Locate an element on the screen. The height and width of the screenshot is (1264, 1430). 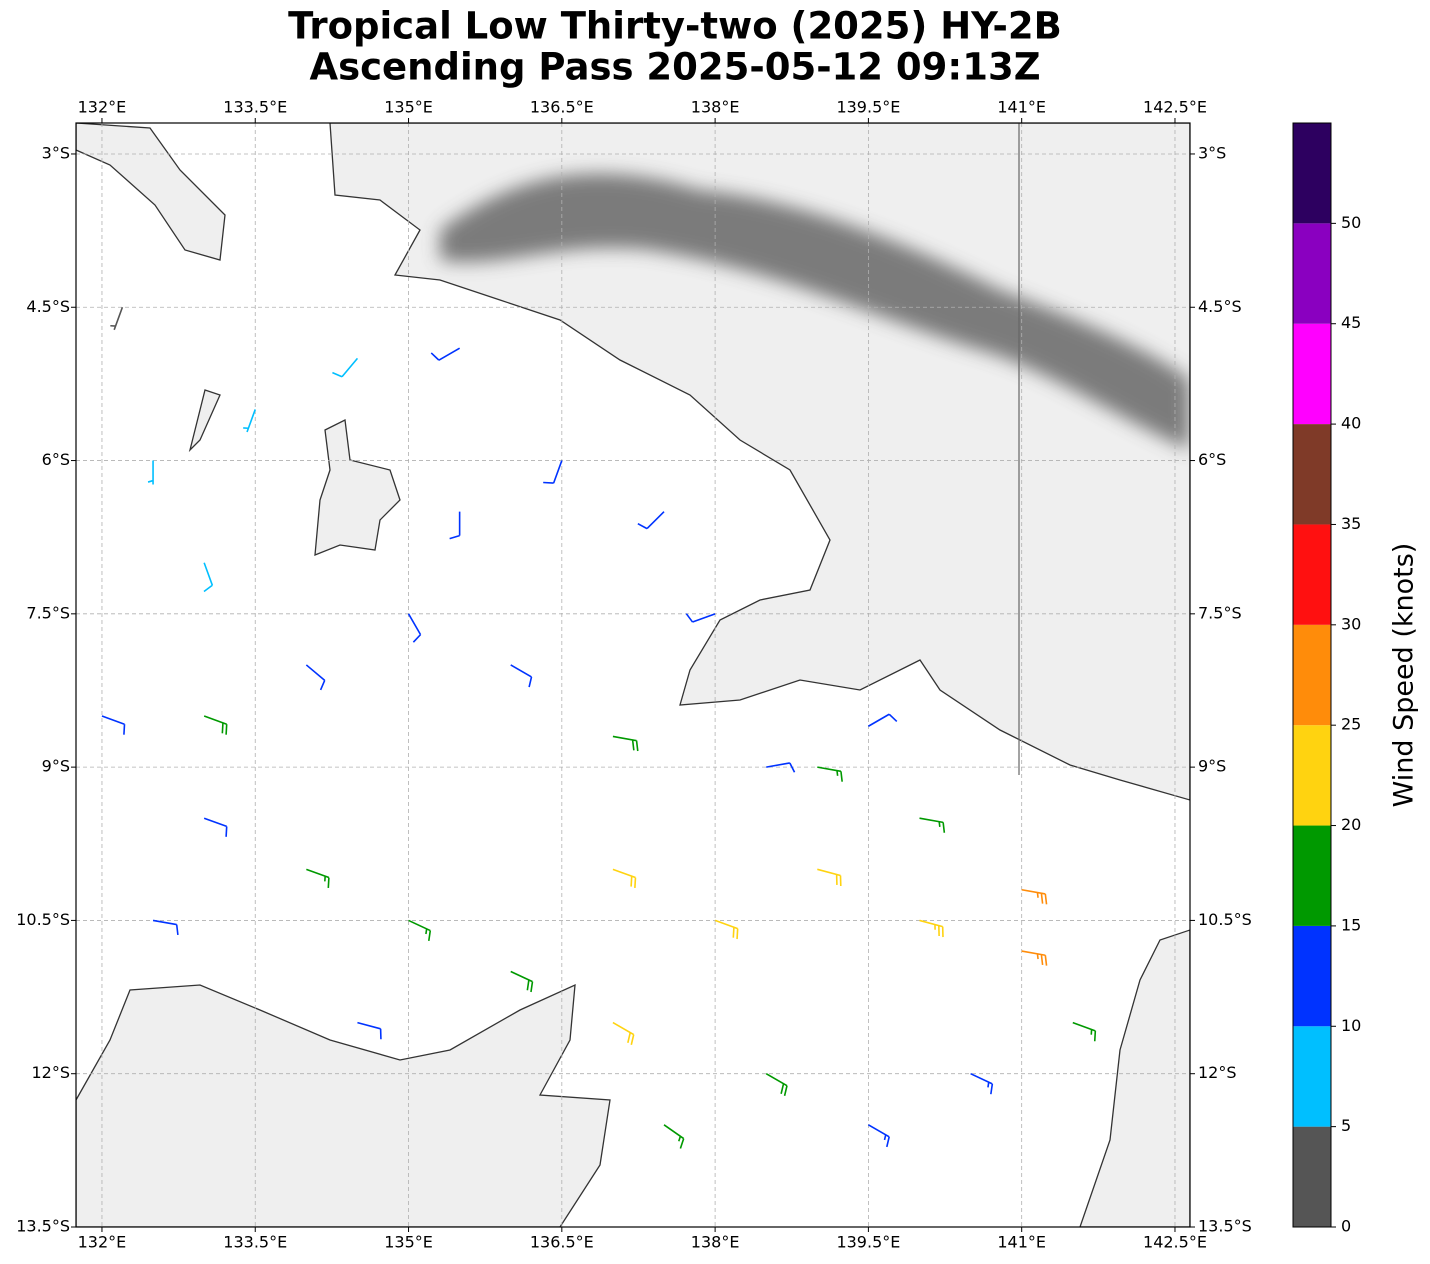
colorbar-tick-label: 50 is located at coordinates (1351, 222).